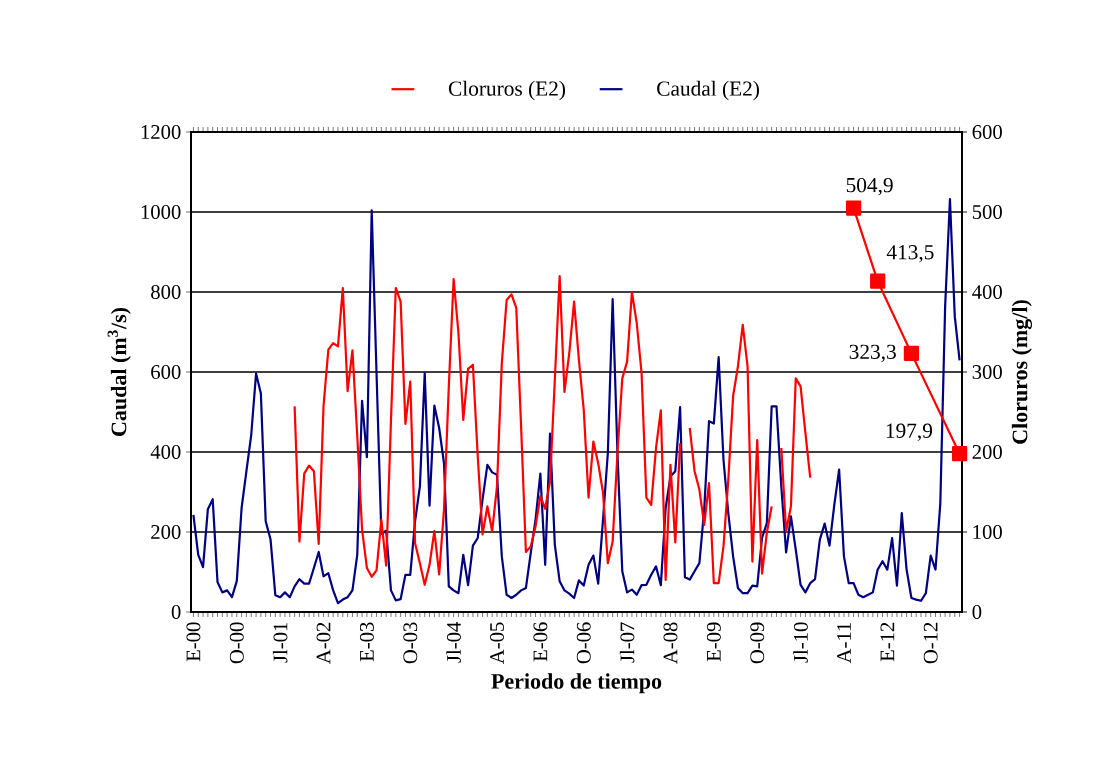  Describe the element at coordinates (161, 132) in the screenshot. I see `y-tick-label: 1200` at that location.